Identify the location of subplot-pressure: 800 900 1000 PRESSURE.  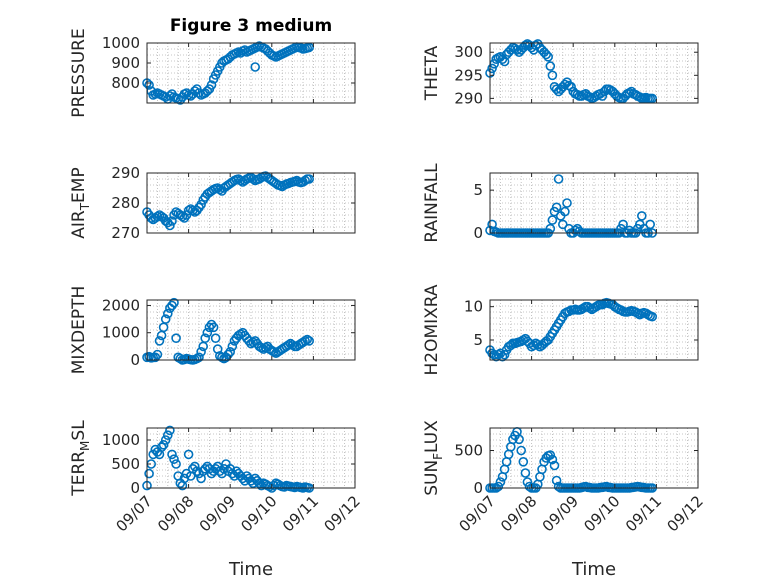
(212, 73).